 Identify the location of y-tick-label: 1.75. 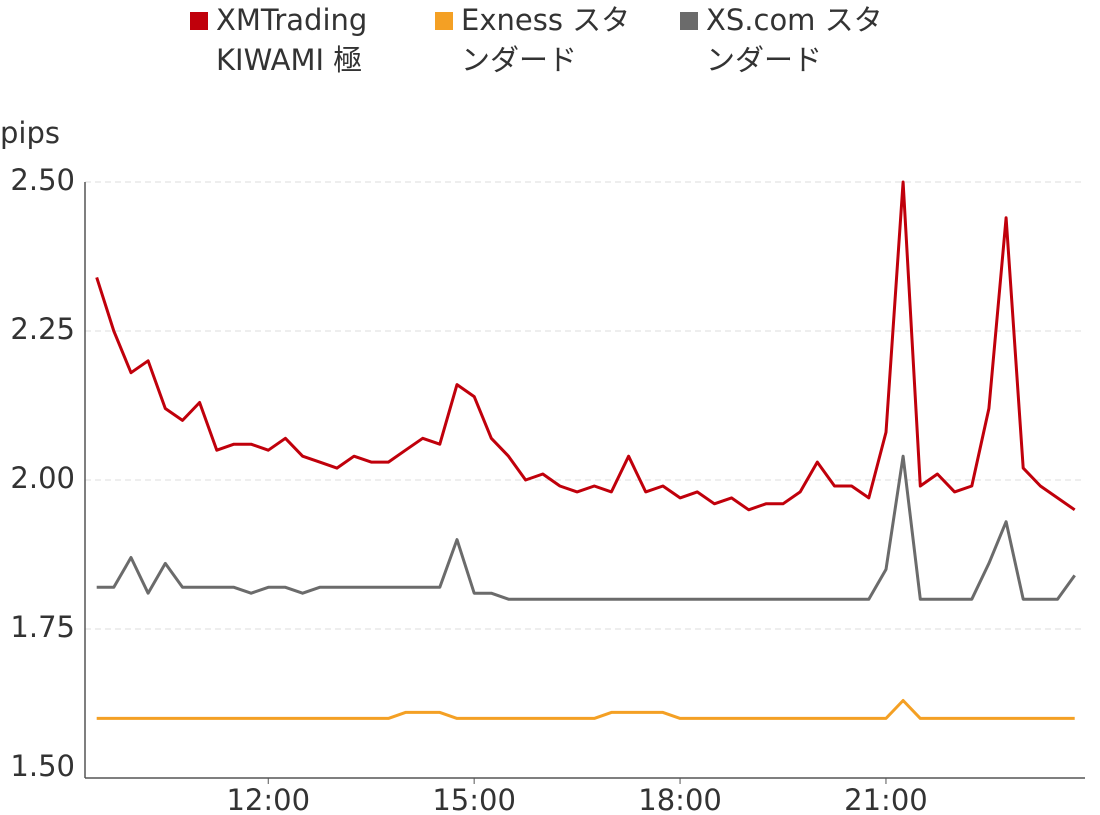
(42, 627).